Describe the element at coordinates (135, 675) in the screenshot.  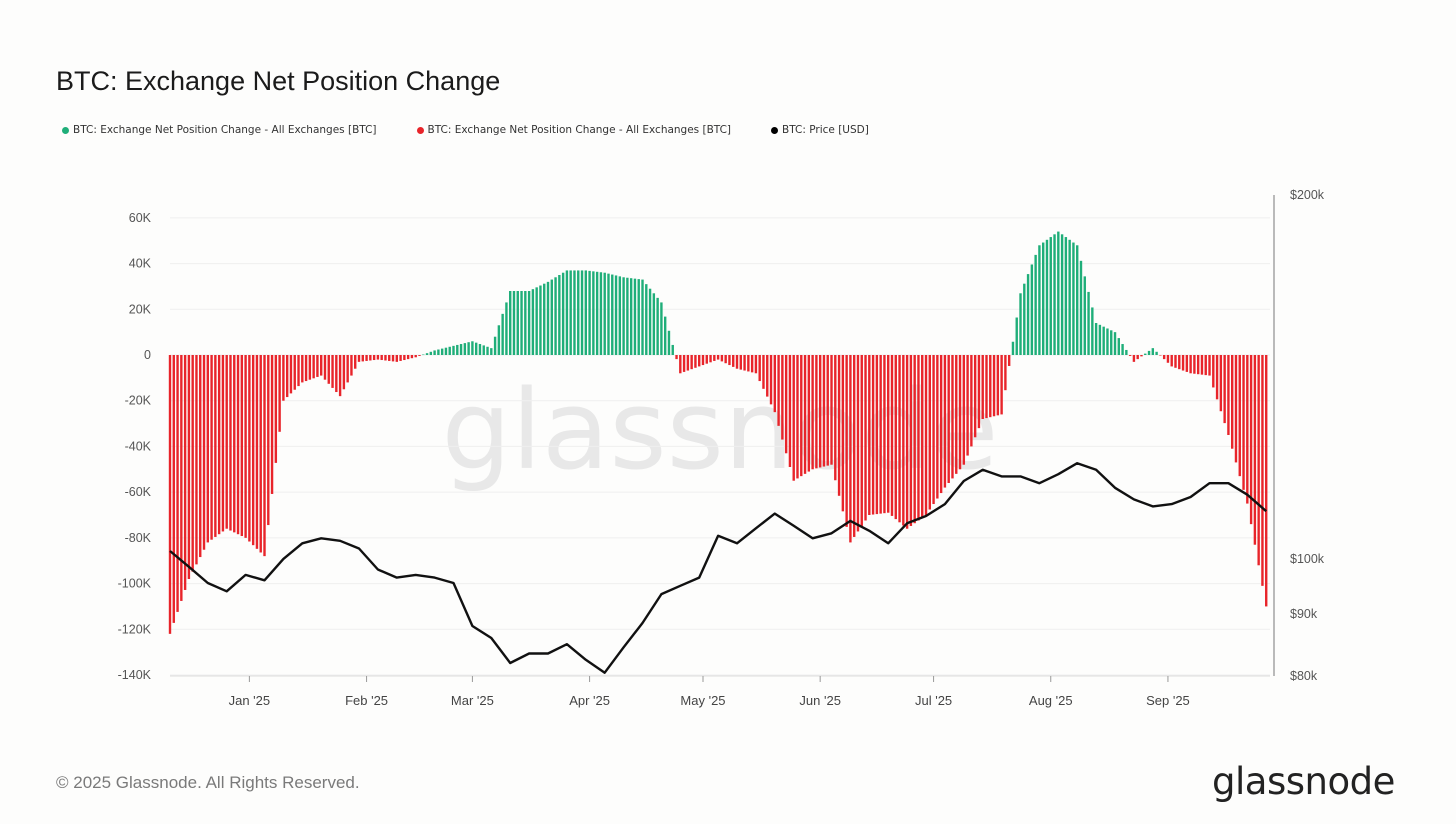
I see `y-tick-label: -140K` at that location.